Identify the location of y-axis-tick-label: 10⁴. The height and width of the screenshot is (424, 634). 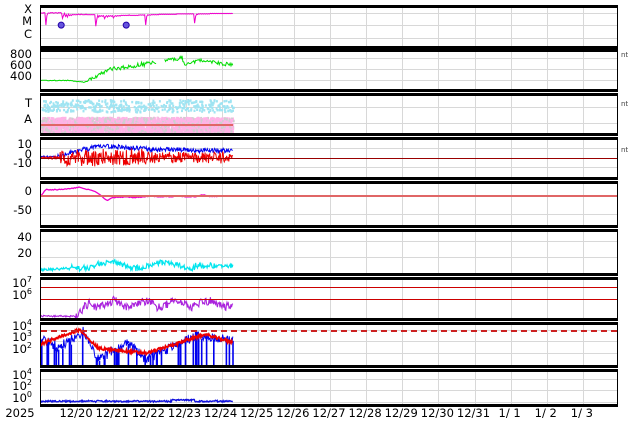
(22, 374).